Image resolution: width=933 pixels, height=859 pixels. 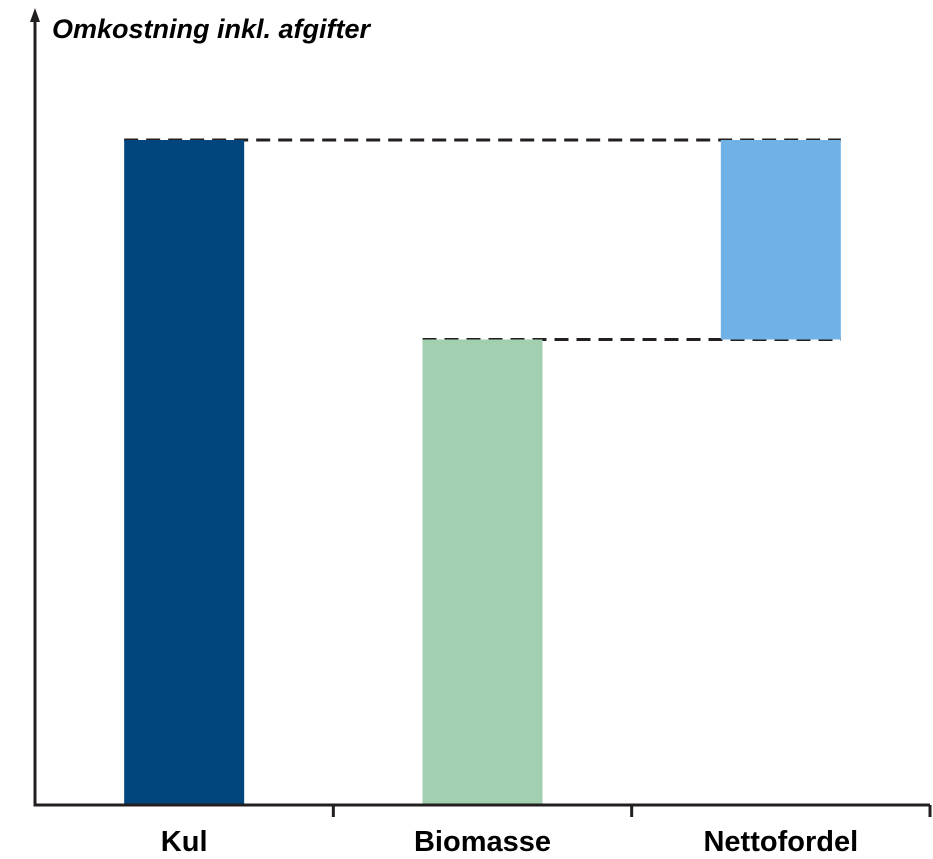 What do you see at coordinates (482, 842) in the screenshot?
I see `category-label-biomasse: Biomasse` at bounding box center [482, 842].